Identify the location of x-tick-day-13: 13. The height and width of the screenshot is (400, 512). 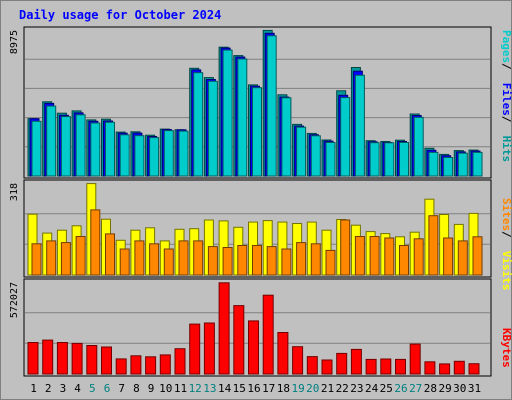
(209, 388).